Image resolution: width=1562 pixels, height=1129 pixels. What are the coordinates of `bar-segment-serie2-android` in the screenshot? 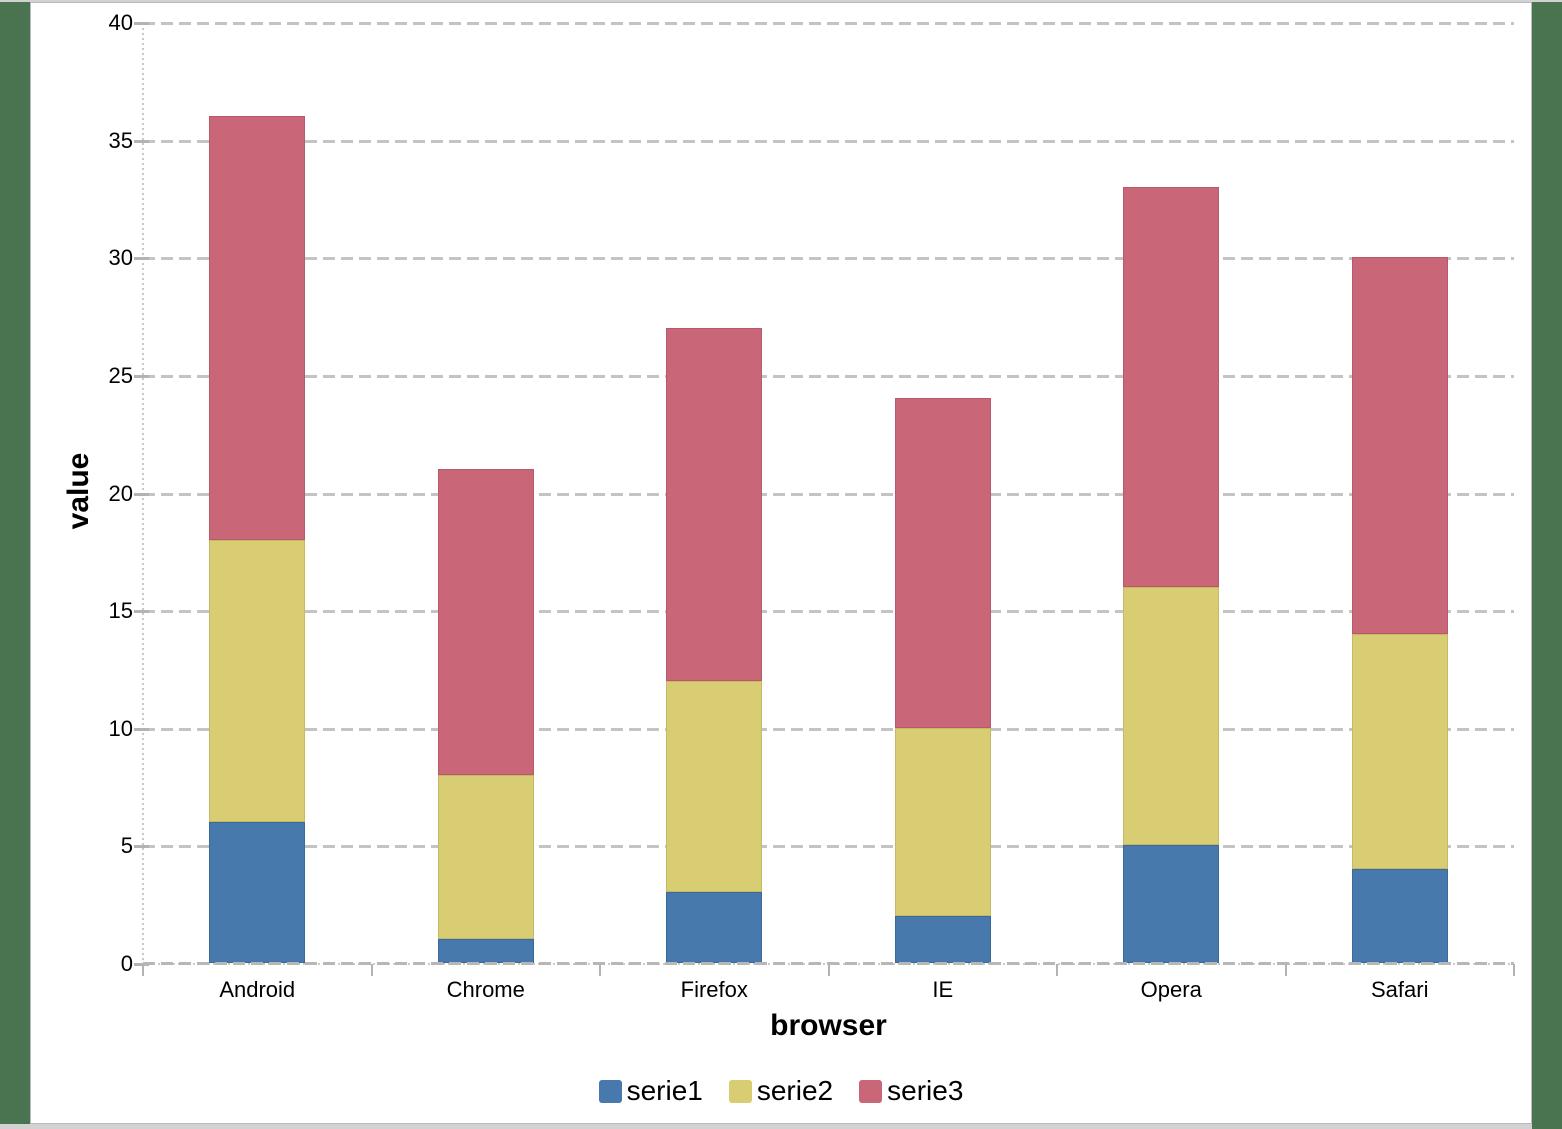 It's located at (257, 680).